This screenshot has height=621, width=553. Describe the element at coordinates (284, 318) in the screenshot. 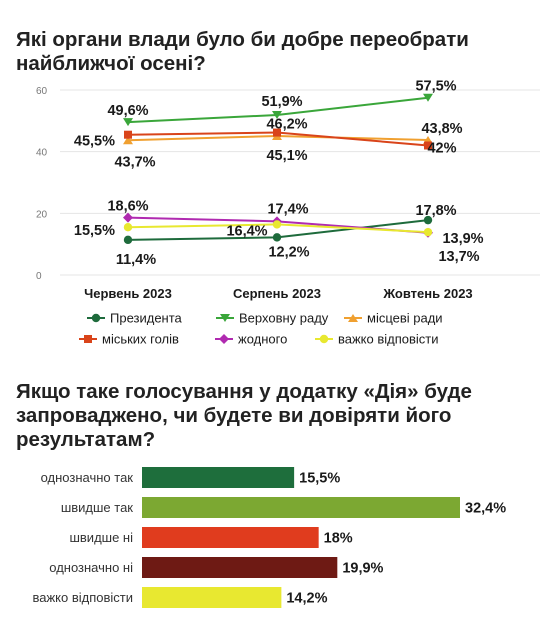

I see `legend-label: Верховну раду` at that location.